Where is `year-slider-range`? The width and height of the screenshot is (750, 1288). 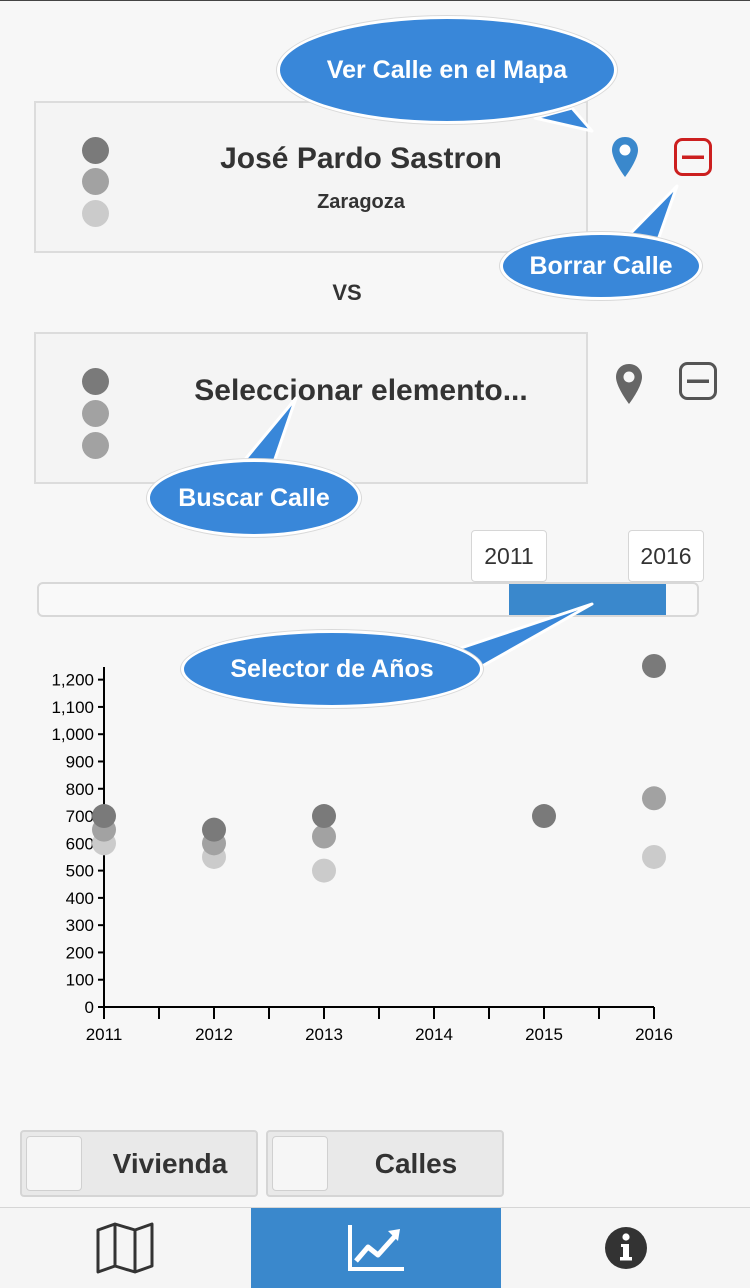 year-slider-range is located at coordinates (587, 599).